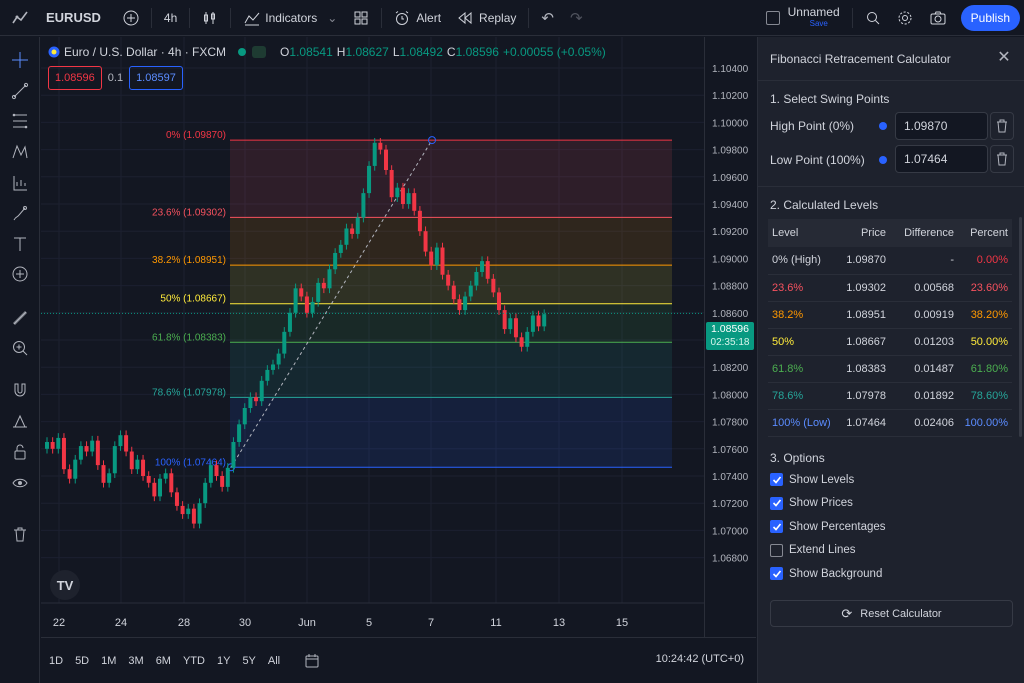  What do you see at coordinates (312, 661) in the screenshot?
I see `date-range-calendar-icon` at bounding box center [312, 661].